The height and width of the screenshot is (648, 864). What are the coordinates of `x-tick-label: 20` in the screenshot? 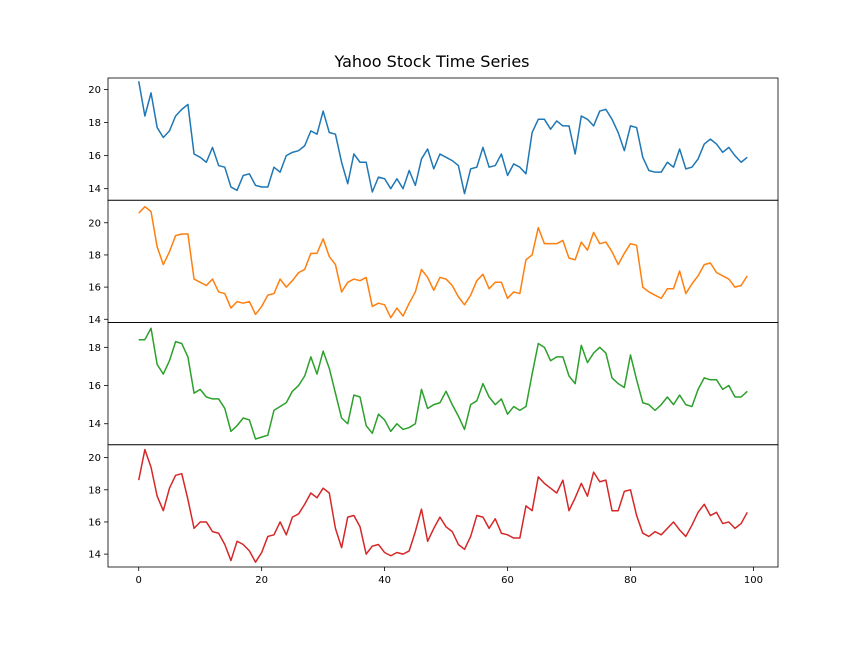 It's located at (261, 580).